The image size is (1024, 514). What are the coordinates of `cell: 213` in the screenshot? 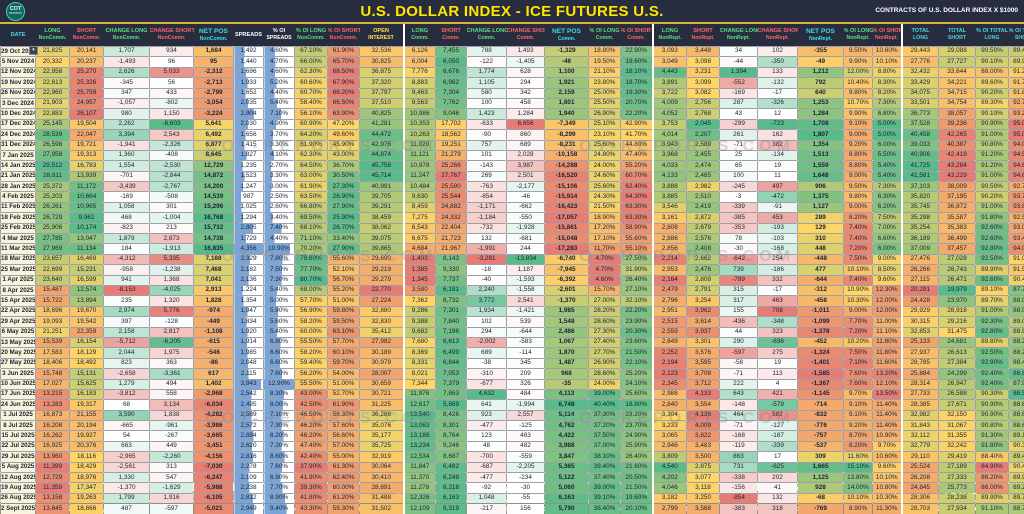 It's located at (171, 228).